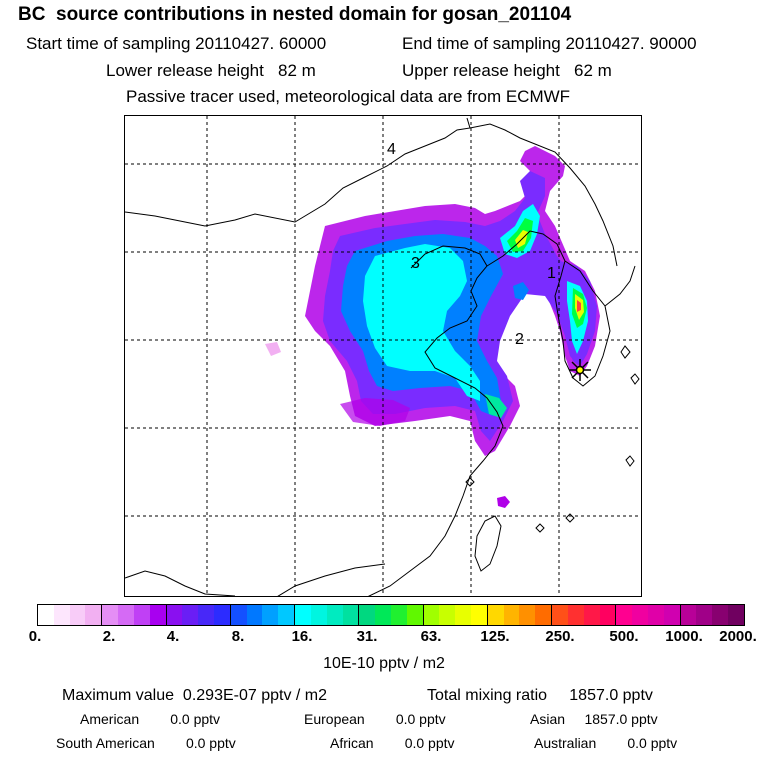  Describe the element at coordinates (367, 636) in the screenshot. I see `tick-label: 31.` at that location.